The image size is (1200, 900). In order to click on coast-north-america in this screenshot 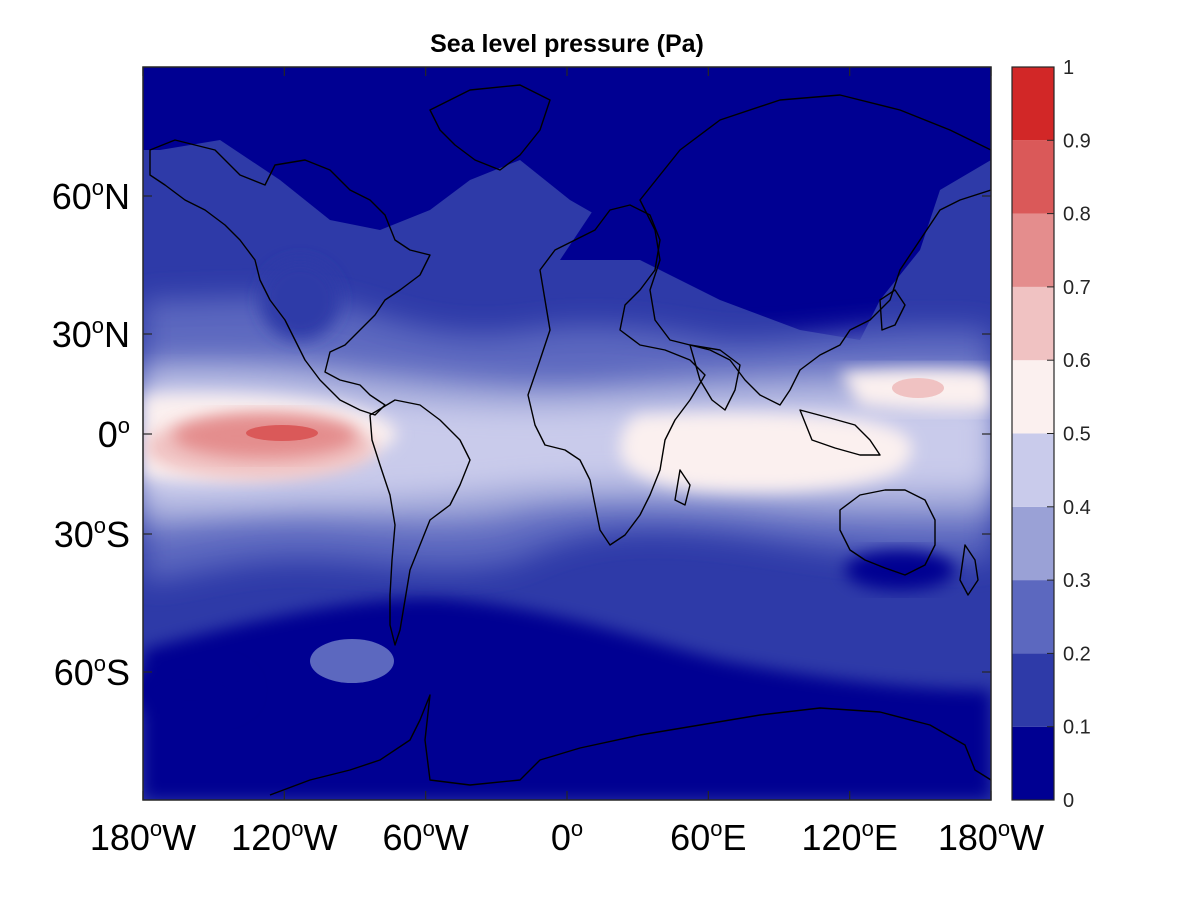, I will do `click(290, 277)`.